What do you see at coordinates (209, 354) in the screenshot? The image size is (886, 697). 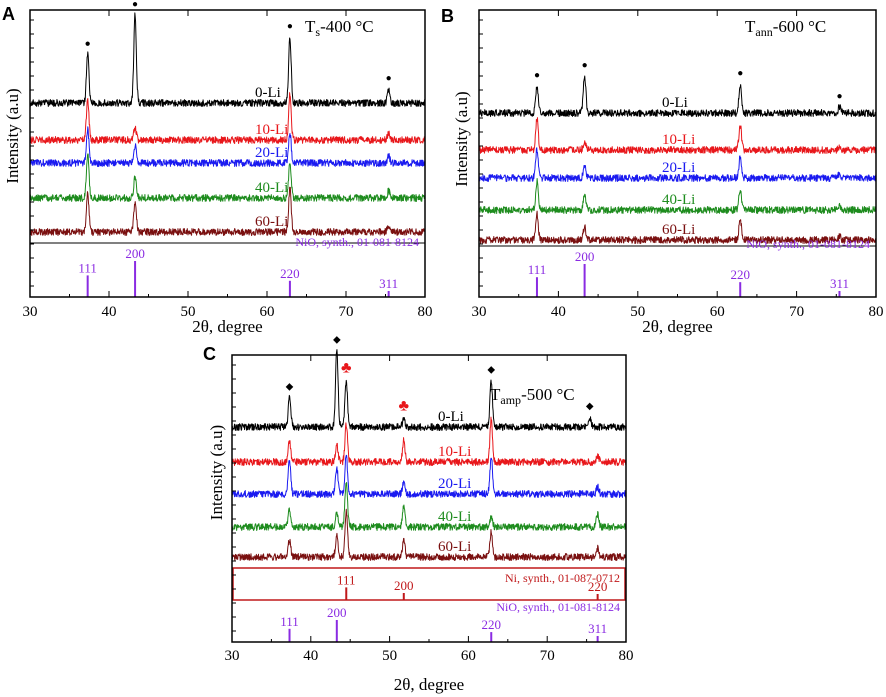 I see `panel-letter: C` at bounding box center [209, 354].